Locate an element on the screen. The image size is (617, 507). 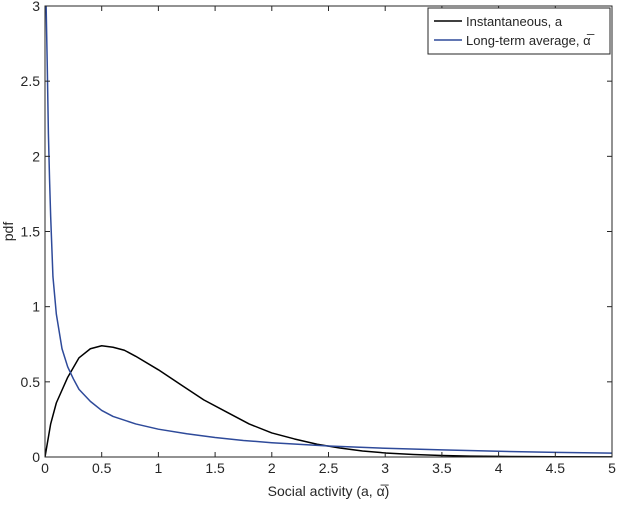
x-tick-label: 2.5 is located at coordinates (329, 468).